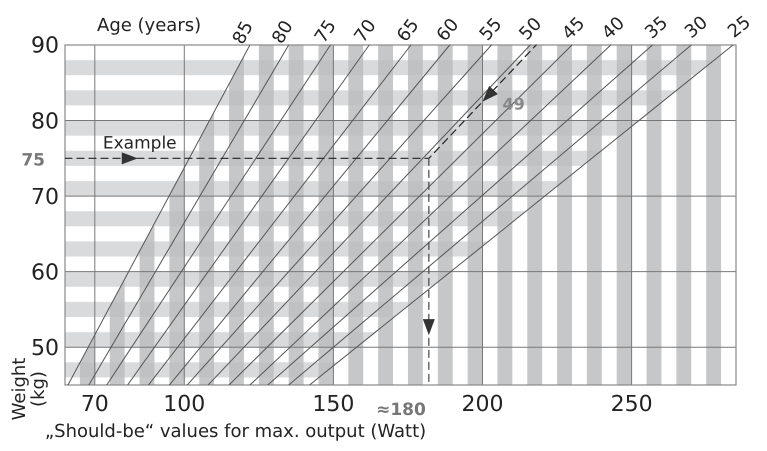 This screenshot has height=451, width=767. I want to click on text: 45, so click(574, 28).